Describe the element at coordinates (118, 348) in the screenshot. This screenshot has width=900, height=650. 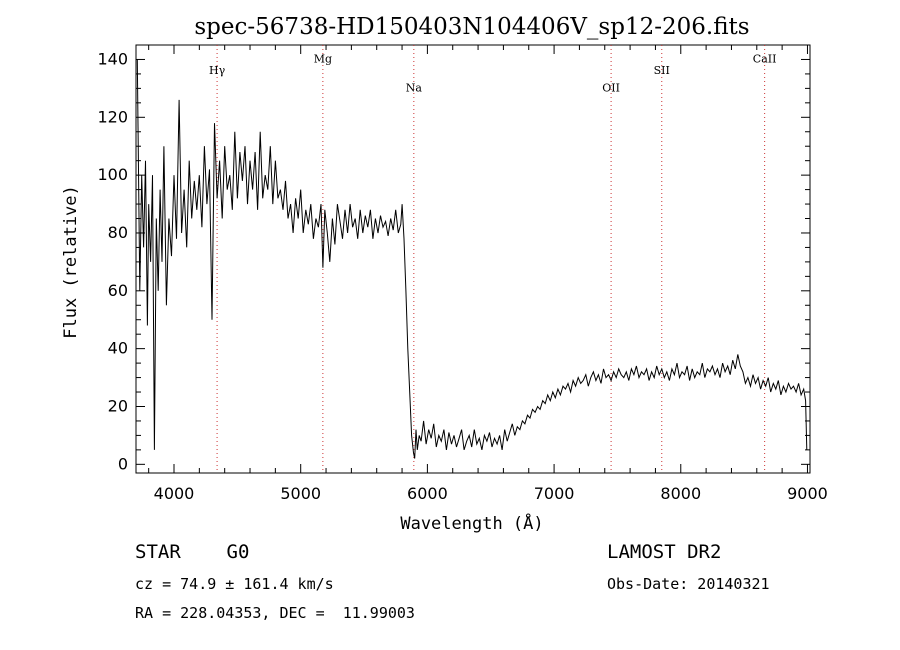
I see `y-tick-label-2: 40` at that location.